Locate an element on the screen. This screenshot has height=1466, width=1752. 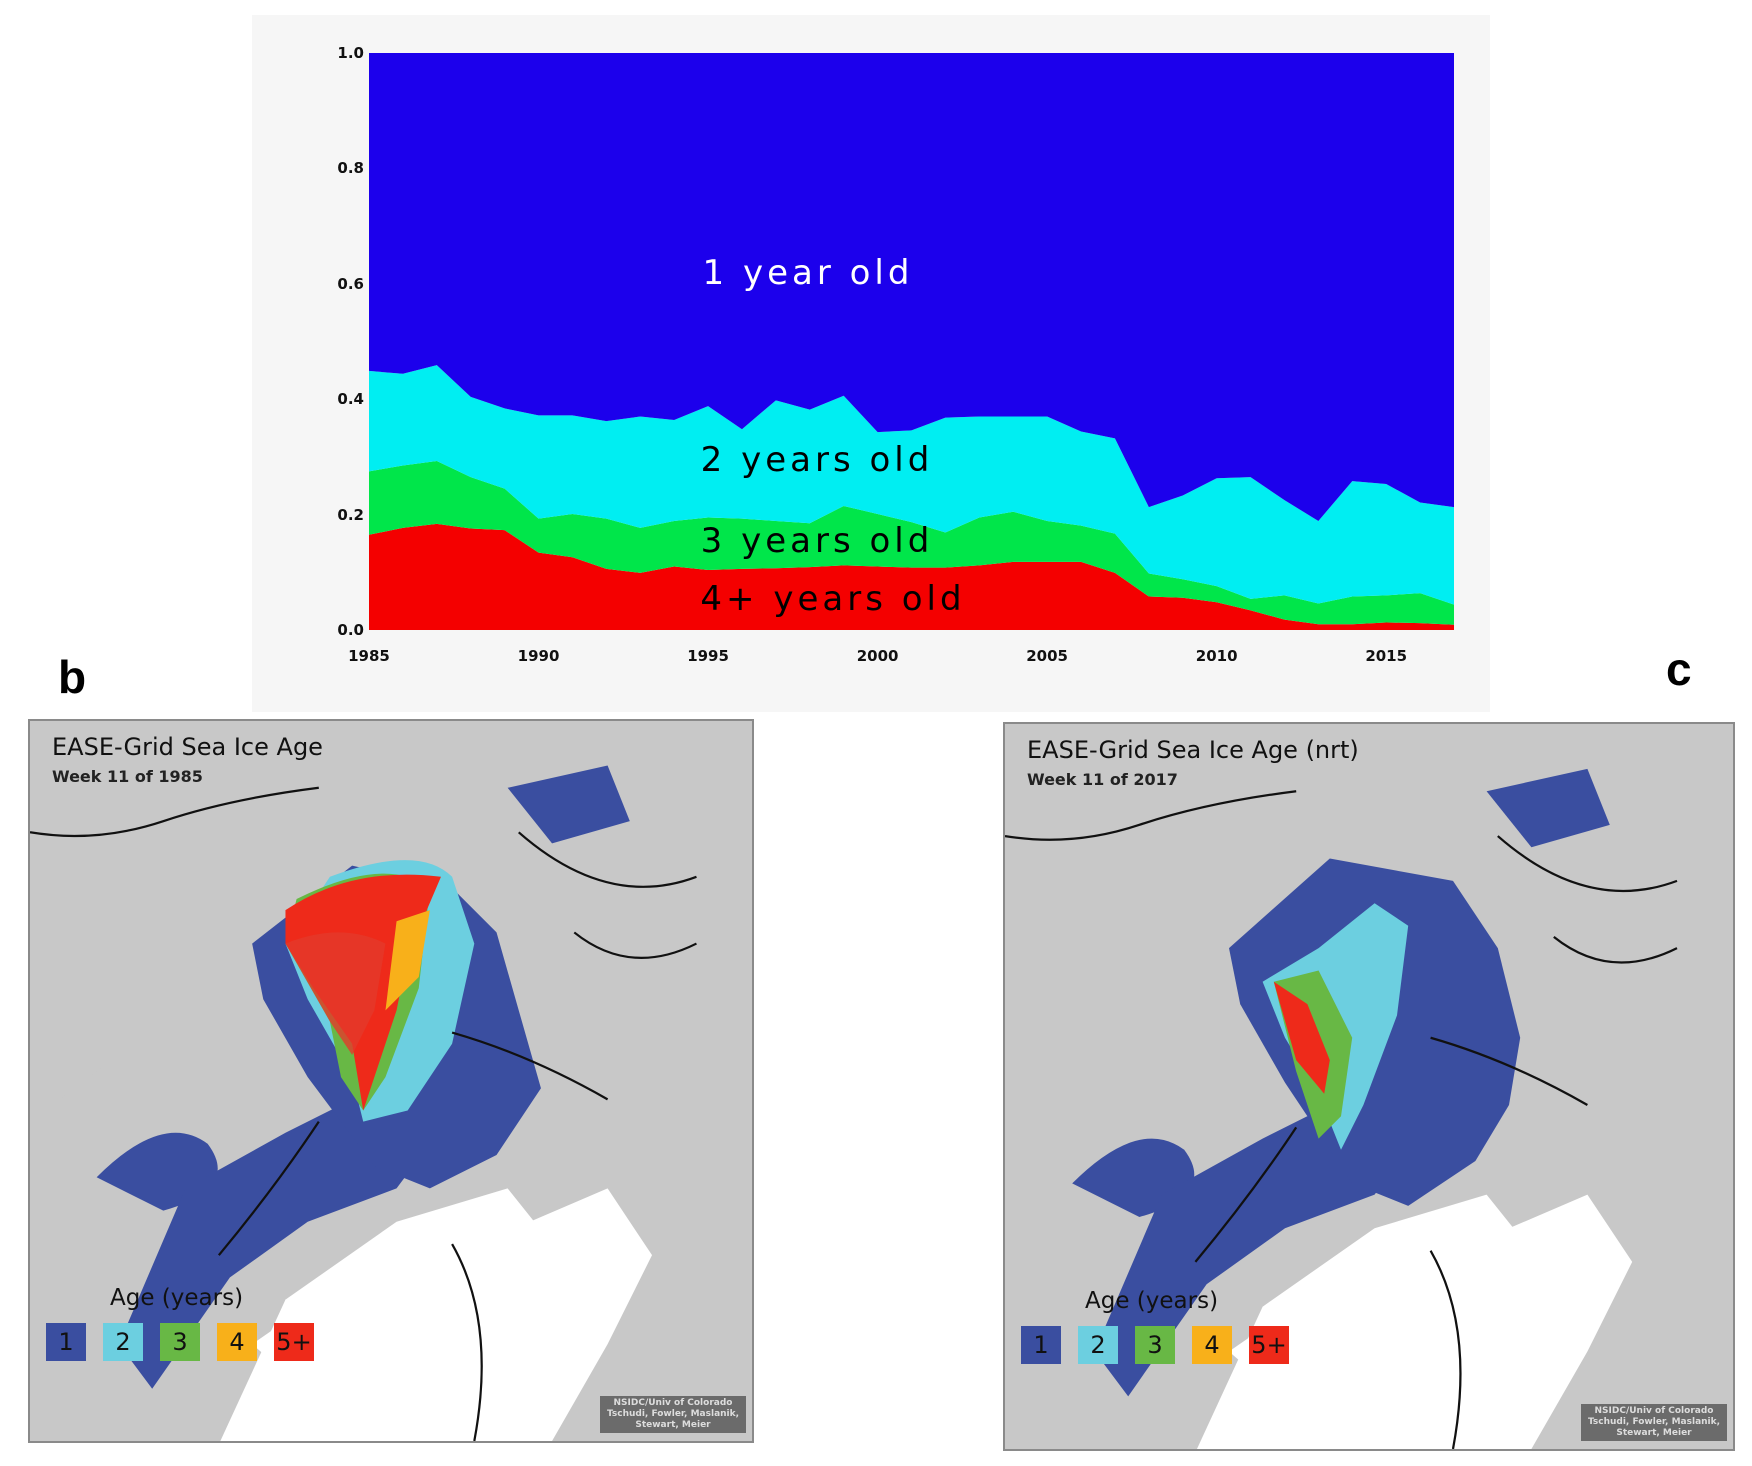
map-title: EASE-Grid Sea Ice Age (nrt) is located at coordinates (1193, 750).